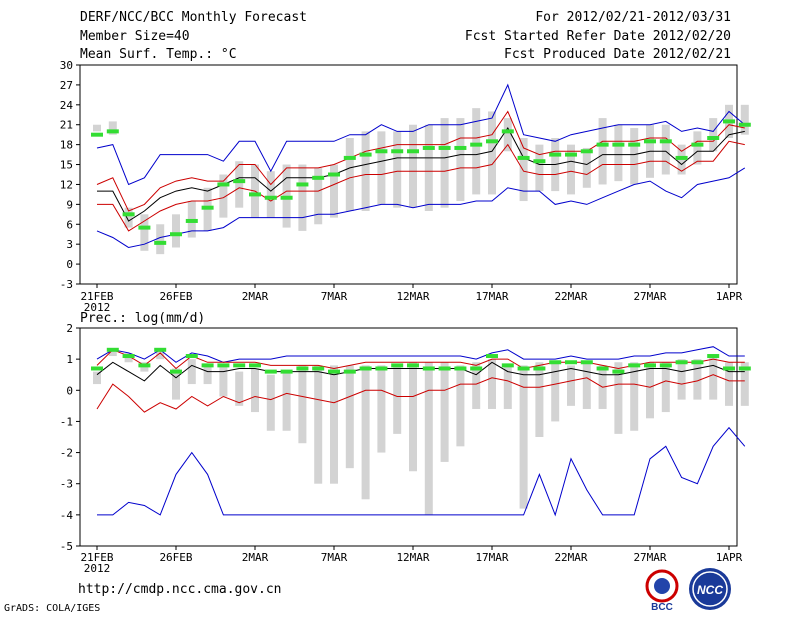 The image size is (800, 618). What do you see at coordinates (67, 105) in the screenshot?
I see `y-tick-label-0: 24` at bounding box center [67, 105].